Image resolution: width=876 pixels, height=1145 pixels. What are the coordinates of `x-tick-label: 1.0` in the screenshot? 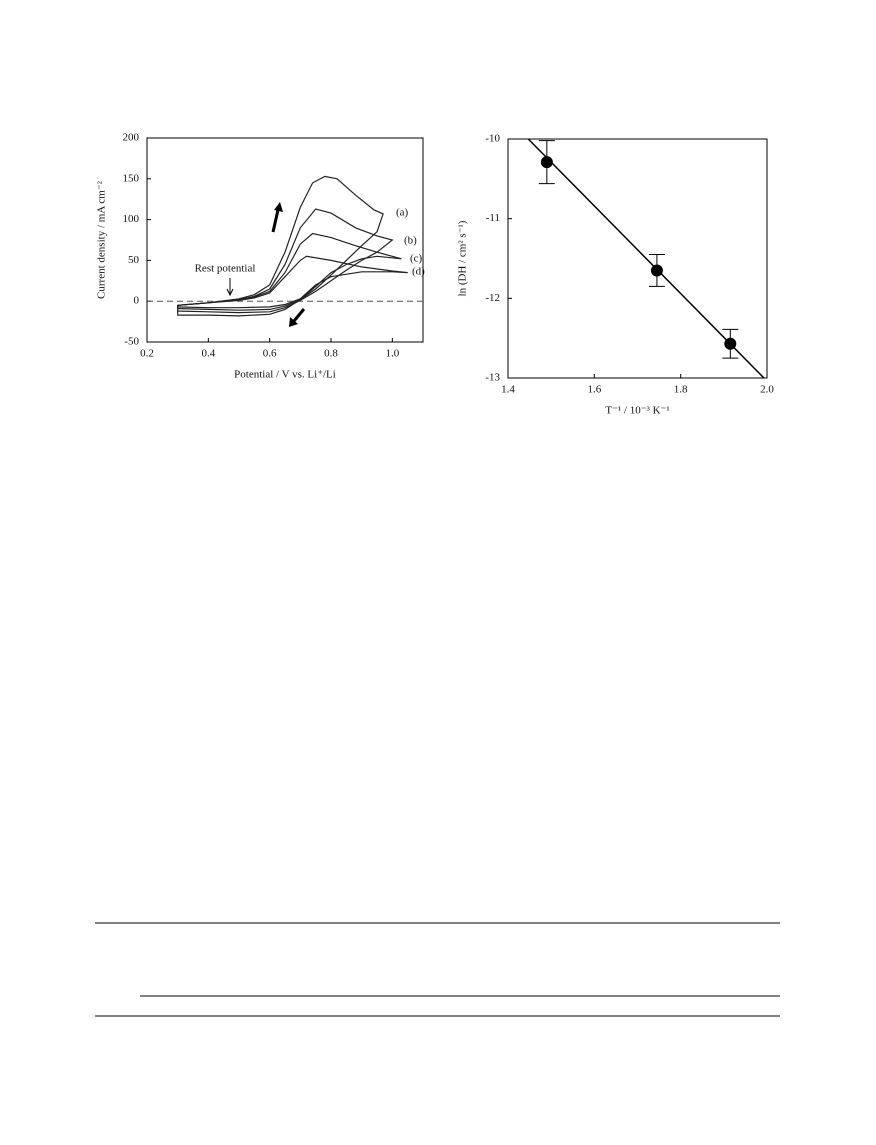 It's located at (392, 354).